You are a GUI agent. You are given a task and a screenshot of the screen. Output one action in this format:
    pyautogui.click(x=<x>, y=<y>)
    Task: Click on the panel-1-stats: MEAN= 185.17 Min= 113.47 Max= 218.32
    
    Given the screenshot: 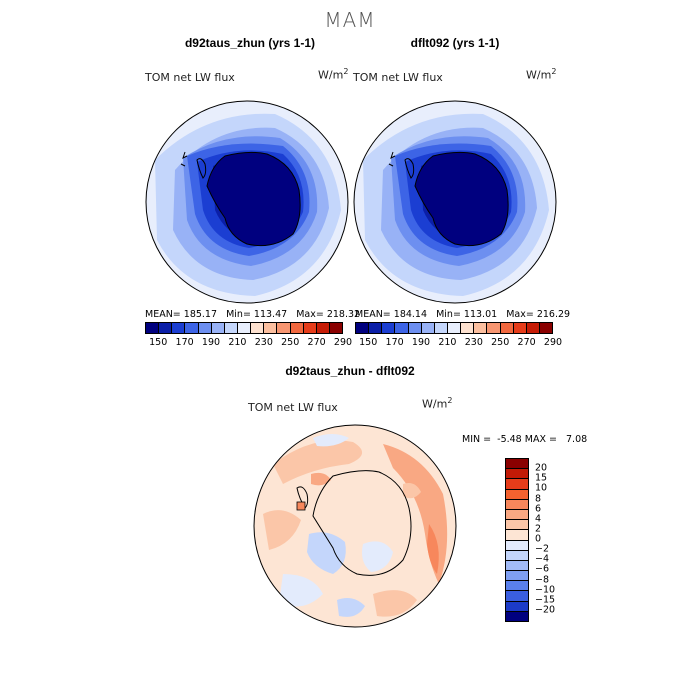 What is the action you would take?
    pyautogui.click(x=253, y=314)
    